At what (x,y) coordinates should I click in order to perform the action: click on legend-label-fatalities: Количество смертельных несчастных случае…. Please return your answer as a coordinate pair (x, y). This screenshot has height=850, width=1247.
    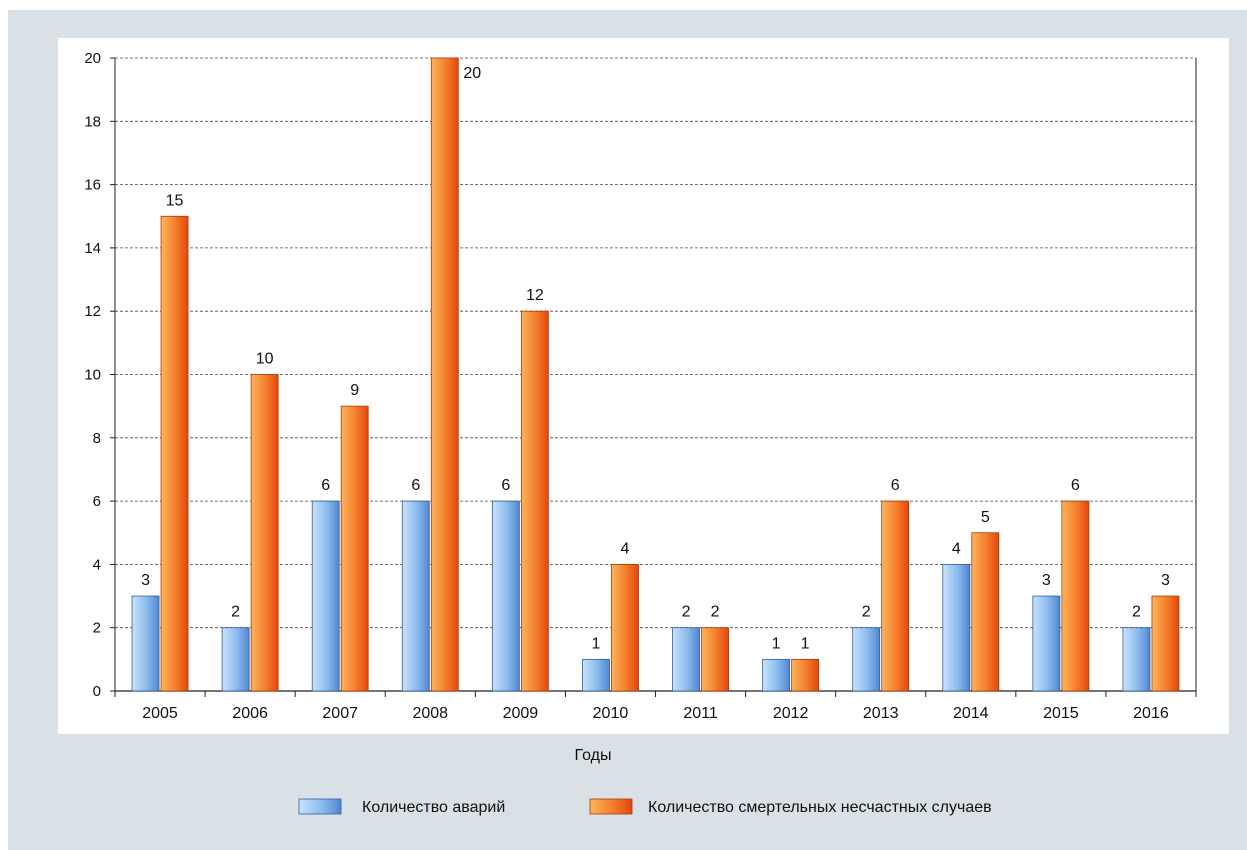
    Looking at the image, I should click on (820, 807).